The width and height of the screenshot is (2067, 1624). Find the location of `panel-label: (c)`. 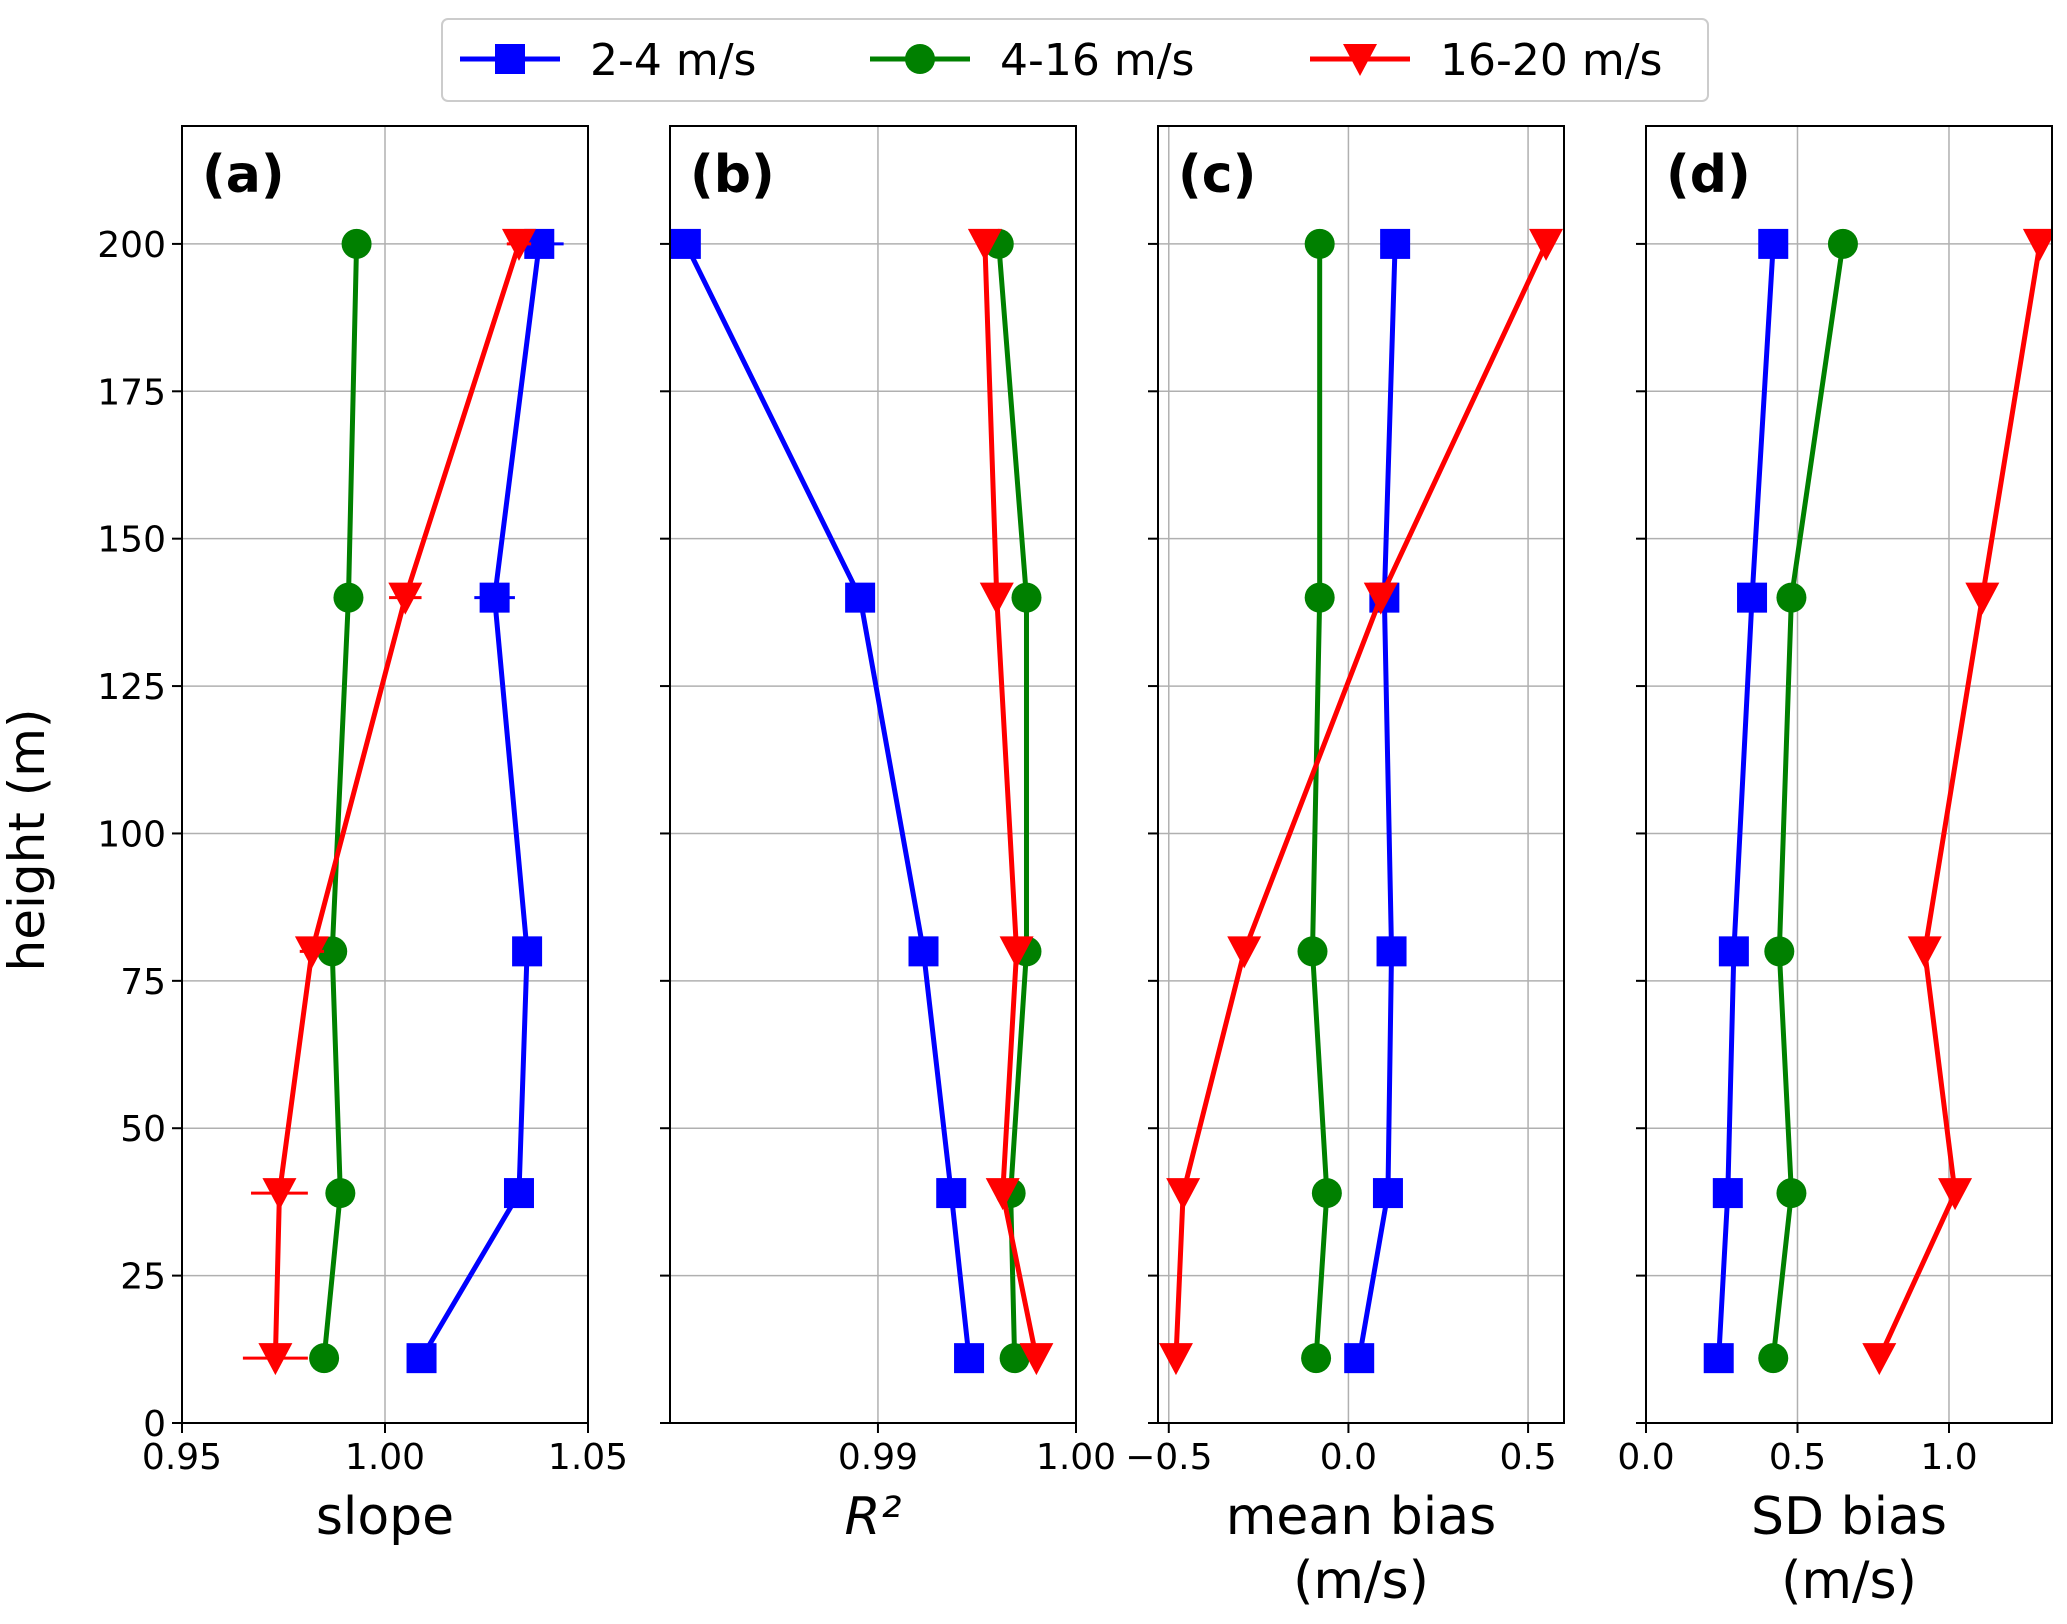

panel-label: (c) is located at coordinates (1217, 175).